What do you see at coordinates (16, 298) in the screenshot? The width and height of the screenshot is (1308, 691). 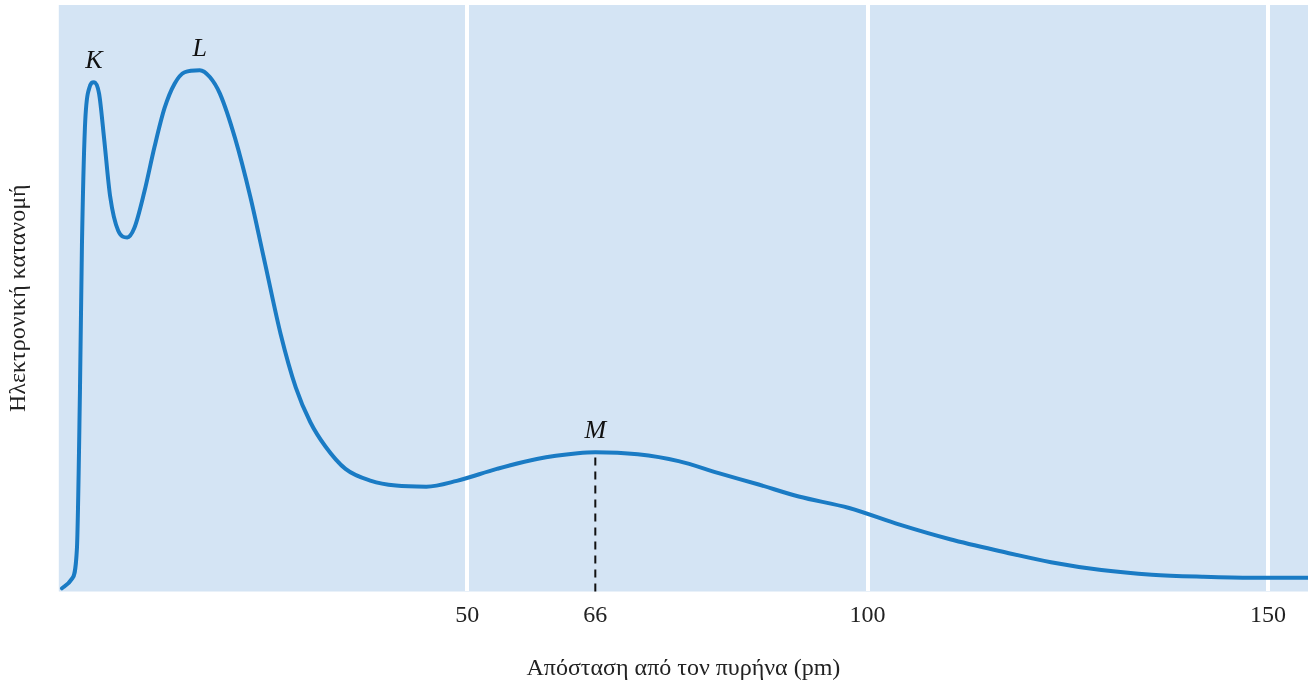 I see `y-axis-title: Ηλεκτρονική κατανομή` at bounding box center [16, 298].